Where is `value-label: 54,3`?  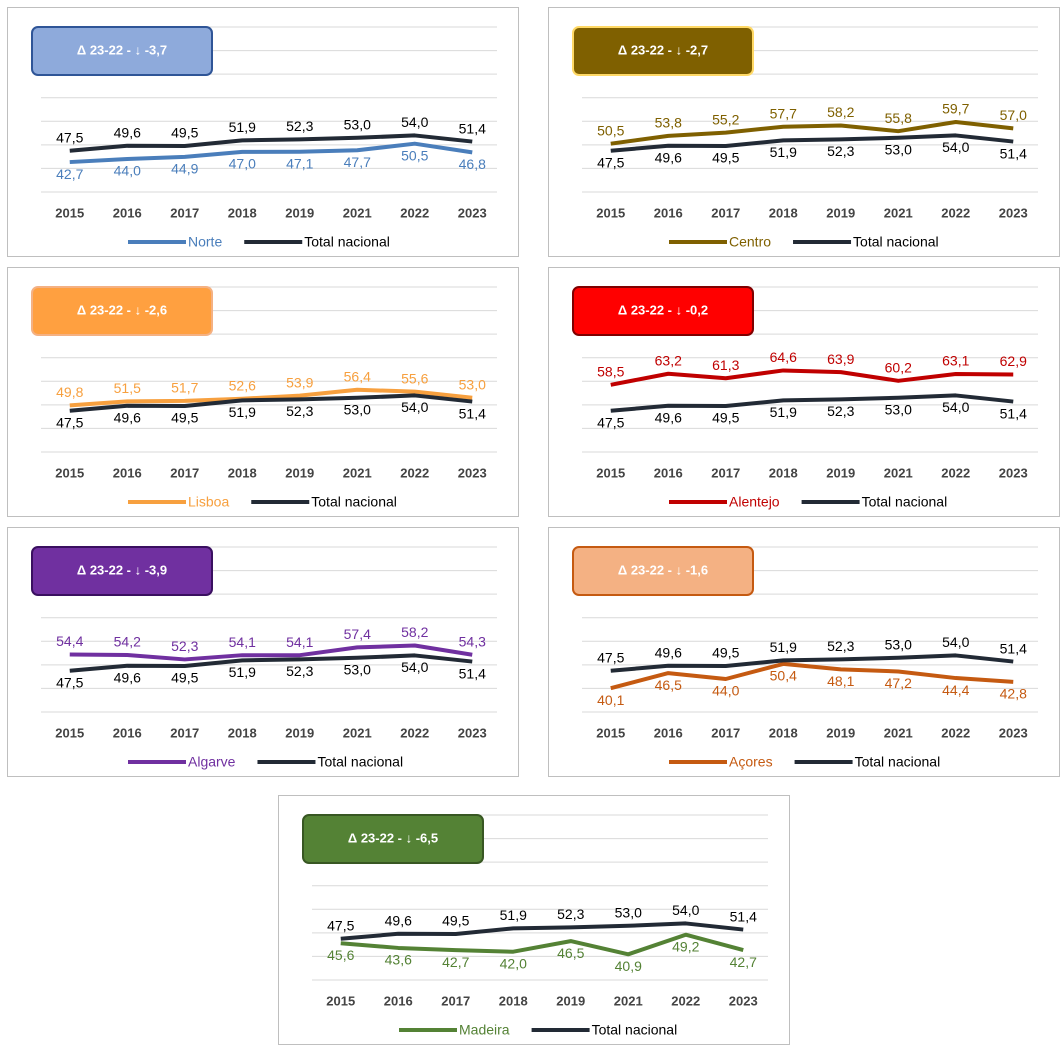
value-label: 54,3 is located at coordinates (472, 641).